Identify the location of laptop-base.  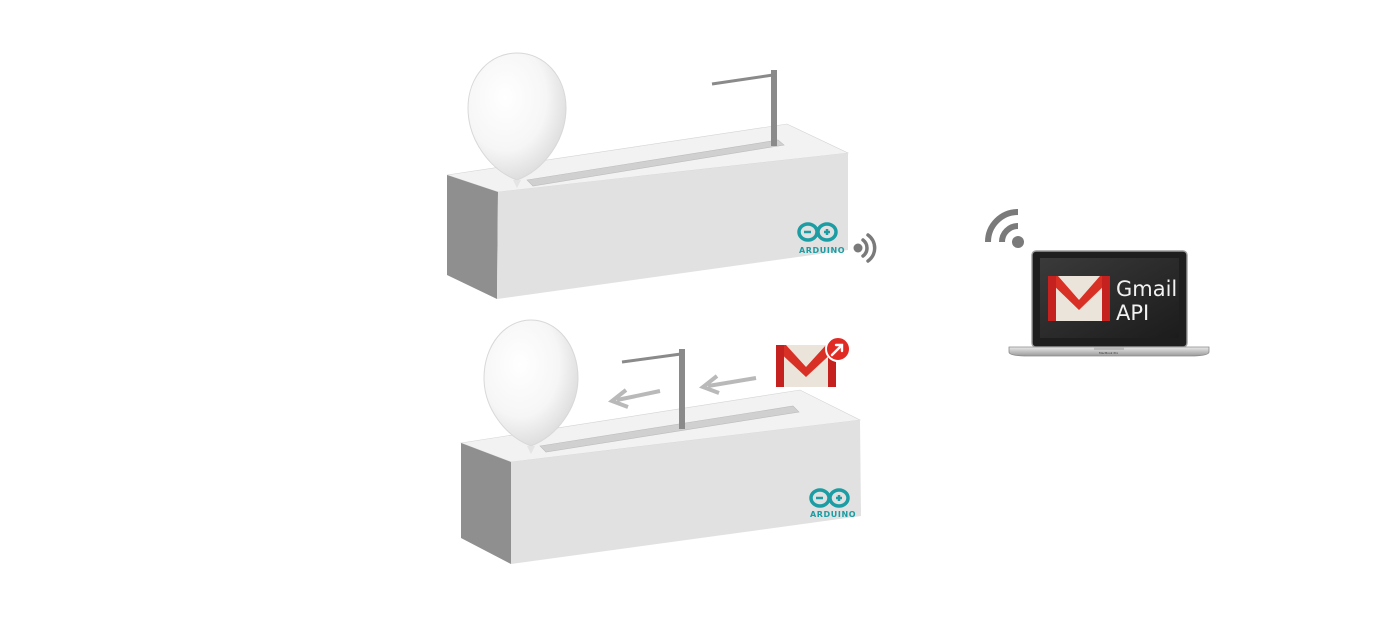
(1109, 351).